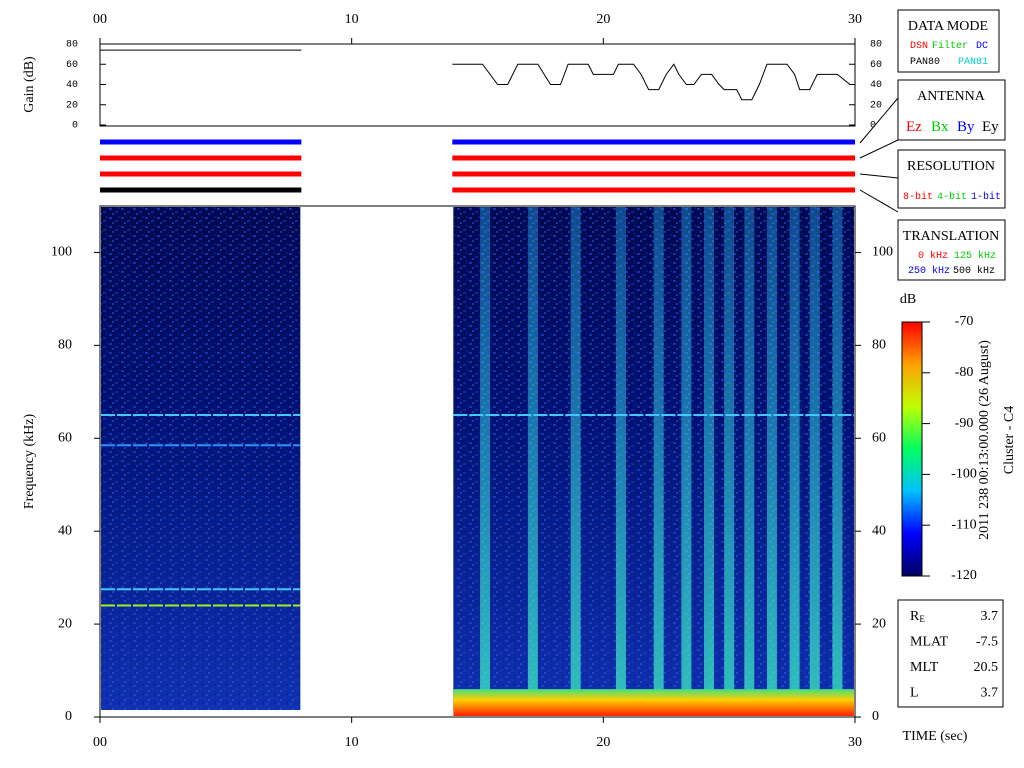 The width and height of the screenshot is (1024, 768). What do you see at coordinates (925, 62) in the screenshot?
I see `item: PAN80` at bounding box center [925, 62].